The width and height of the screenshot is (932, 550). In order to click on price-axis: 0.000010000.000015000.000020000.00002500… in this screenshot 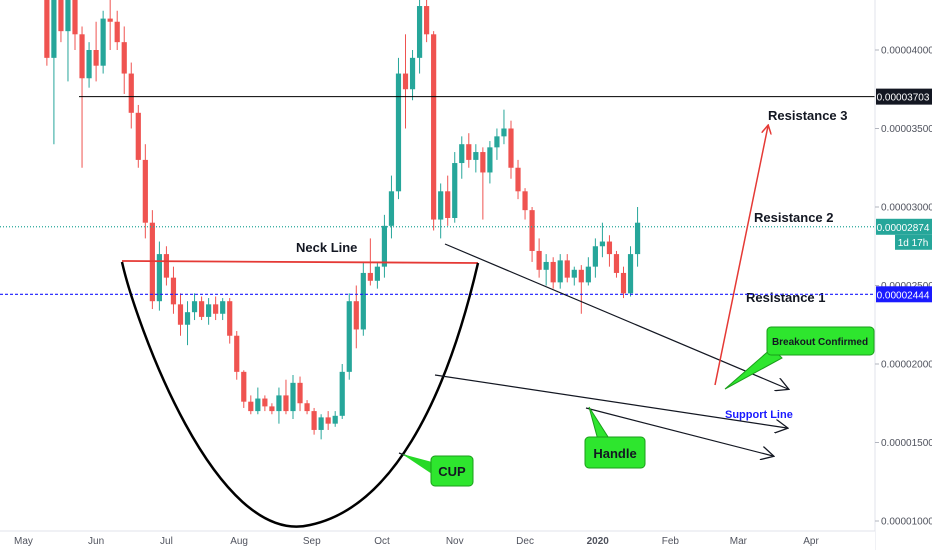, I will do `click(903, 275)`.